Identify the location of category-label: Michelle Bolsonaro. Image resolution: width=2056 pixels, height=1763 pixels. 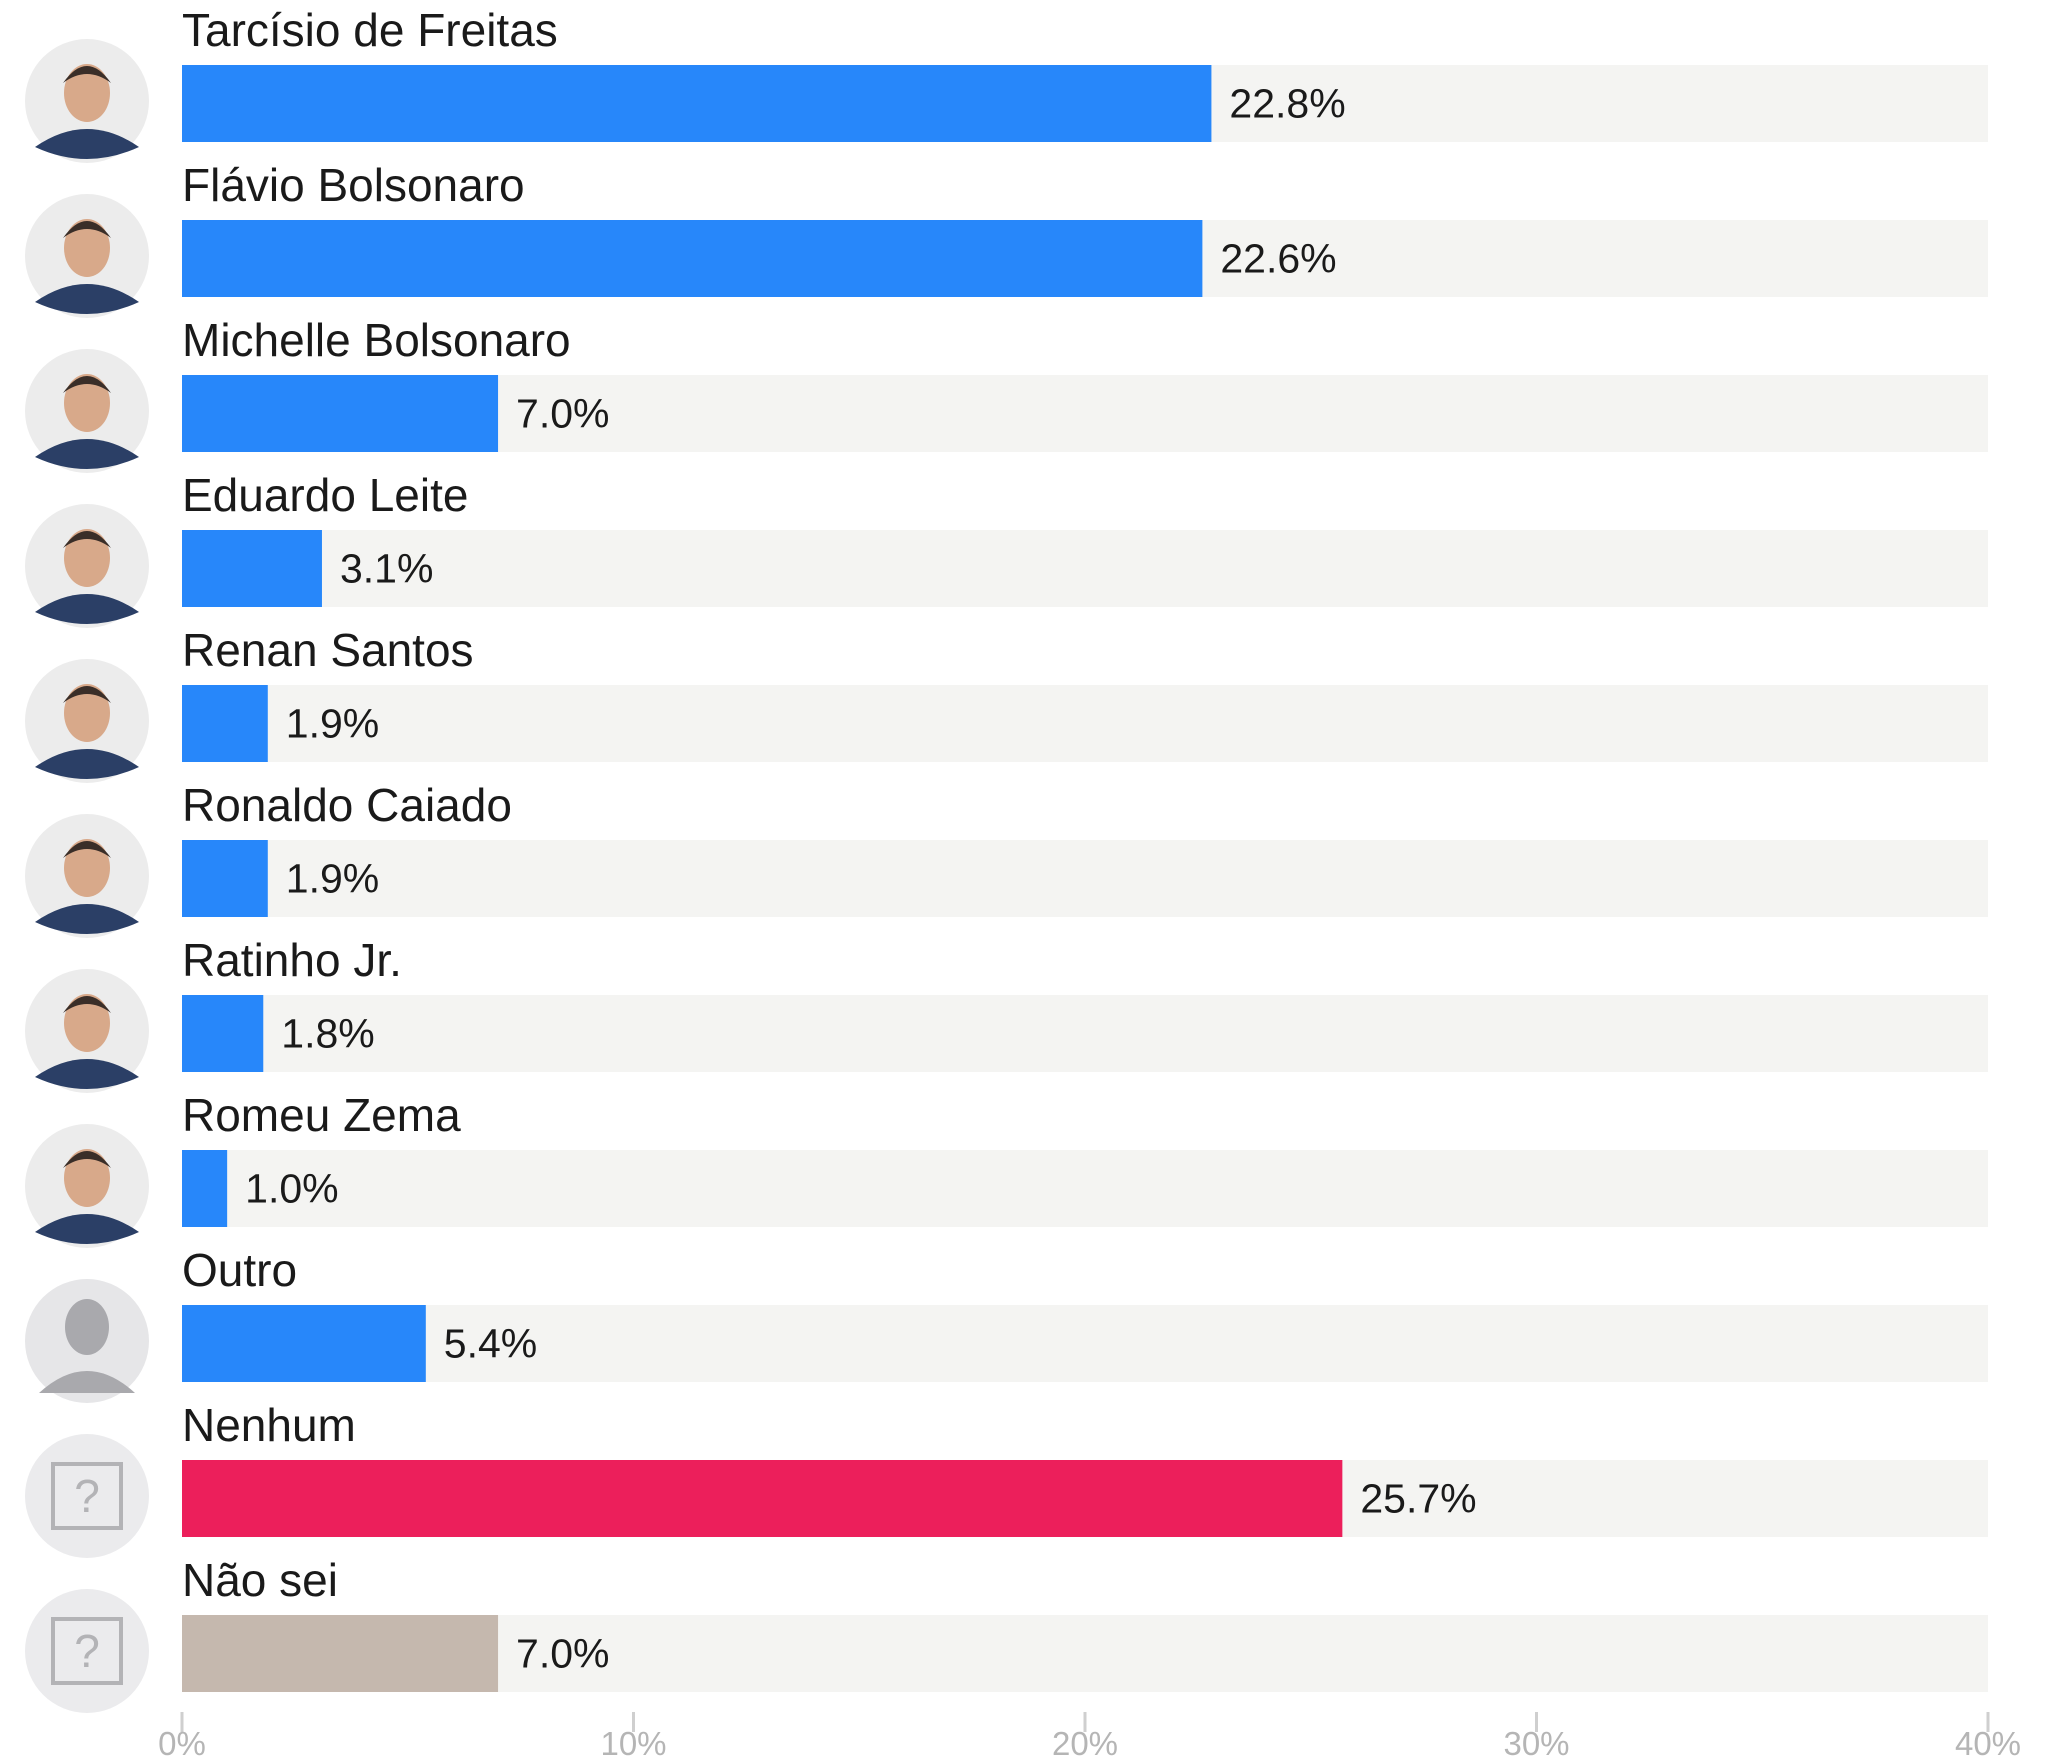
(376, 340).